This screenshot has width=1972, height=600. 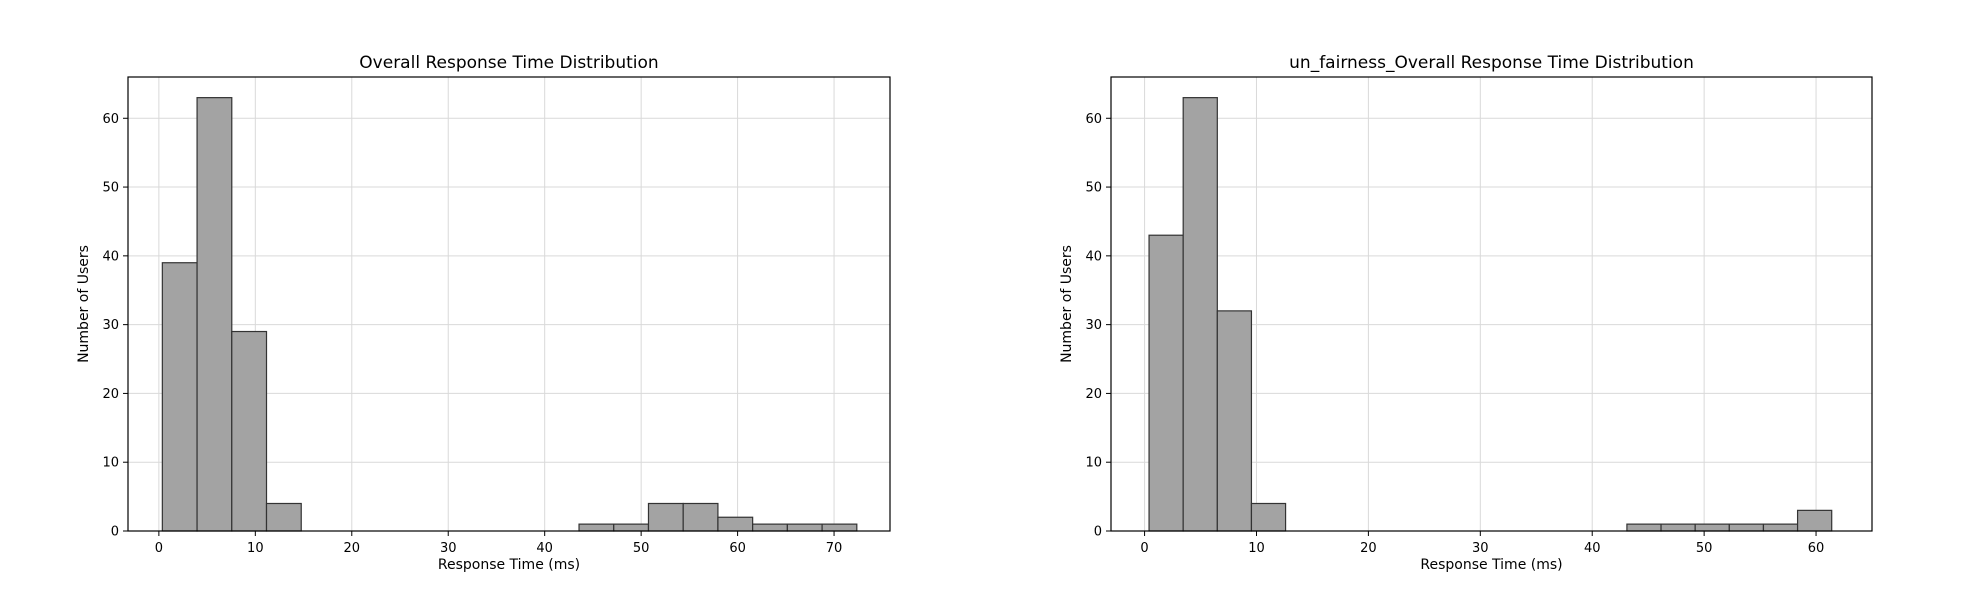 What do you see at coordinates (508, 63) in the screenshot?
I see `chart-title: Overall Response Time Distribution` at bounding box center [508, 63].